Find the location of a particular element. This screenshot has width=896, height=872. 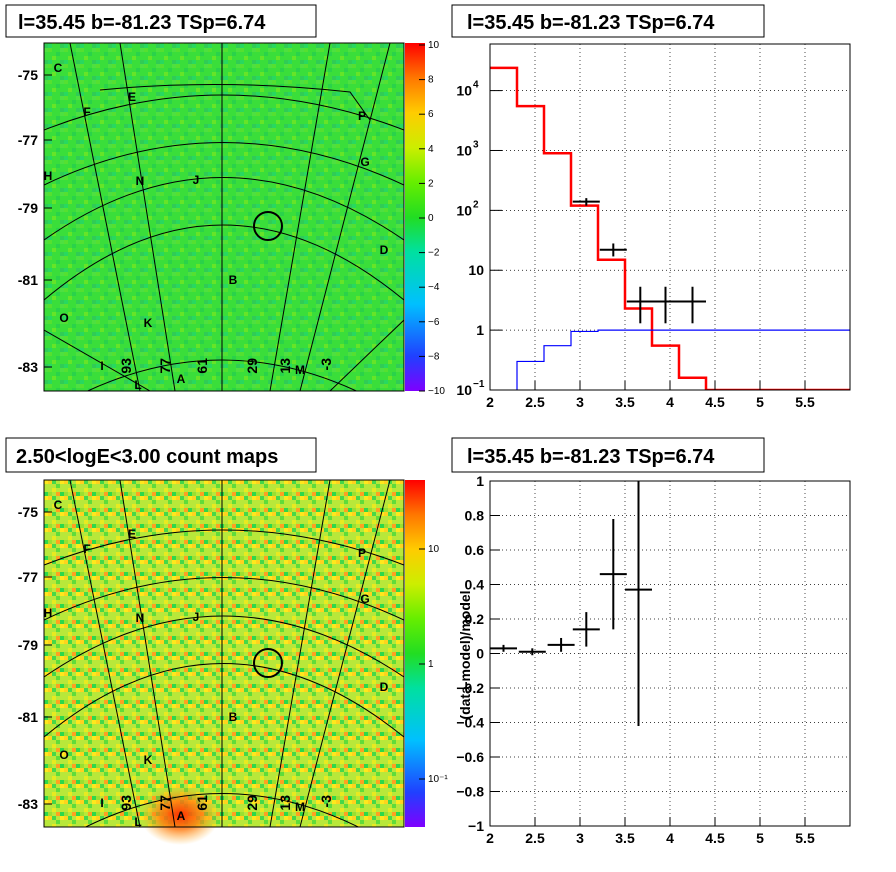

region-label: G is located at coordinates (364, 162).